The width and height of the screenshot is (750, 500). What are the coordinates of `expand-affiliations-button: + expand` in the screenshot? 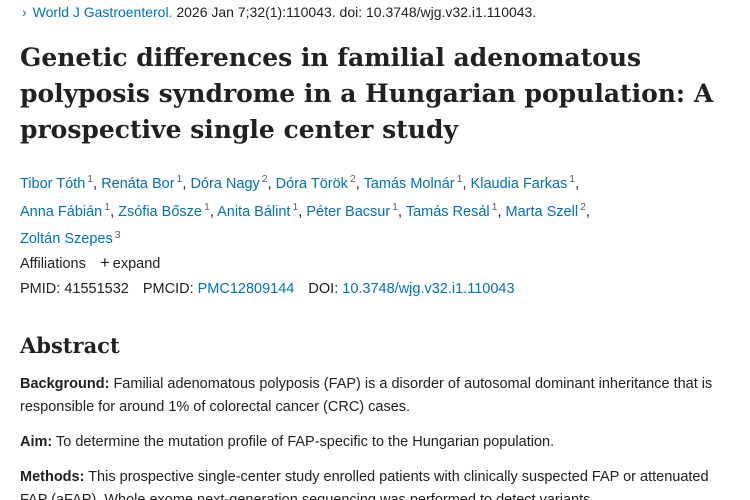 It's located at (130, 262).